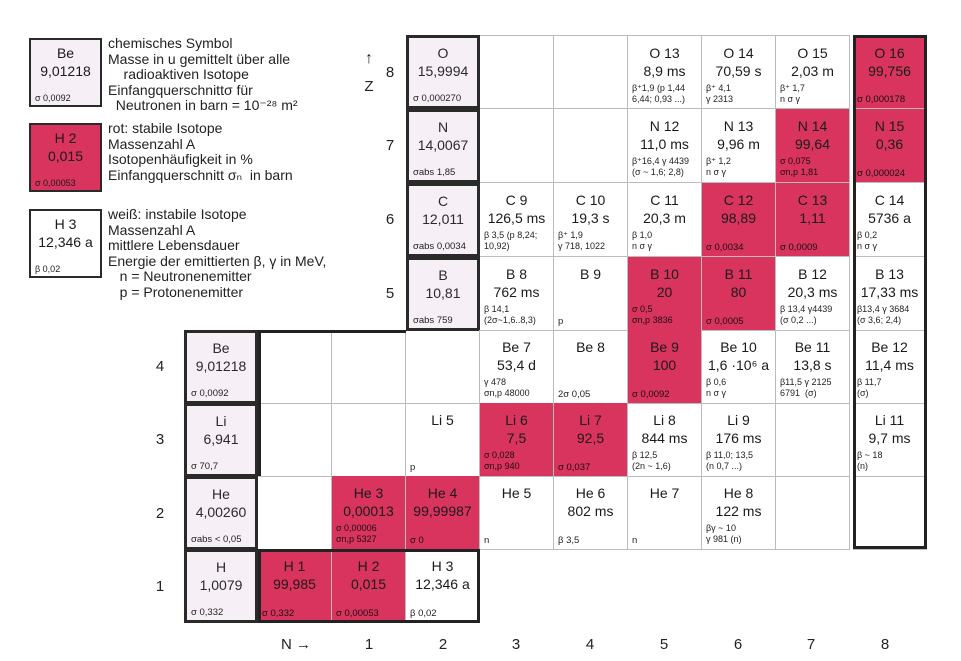 This screenshot has width=961, height=661. Describe the element at coordinates (442, 566) in the screenshot. I see `cell-symbol: H 3` at that location.